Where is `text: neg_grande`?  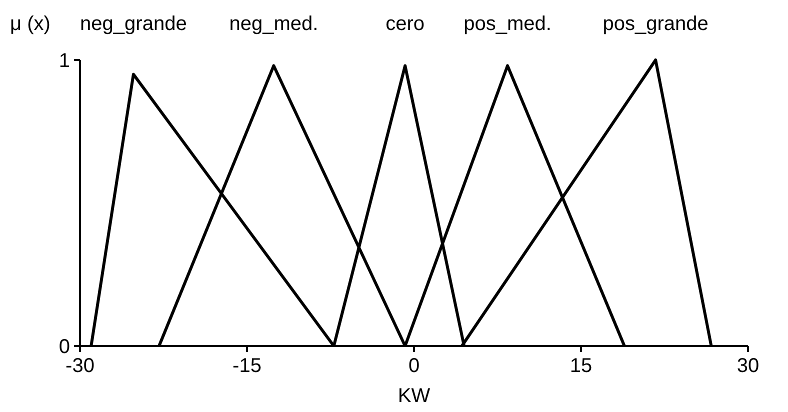 text: neg_grande is located at coordinates (133, 24).